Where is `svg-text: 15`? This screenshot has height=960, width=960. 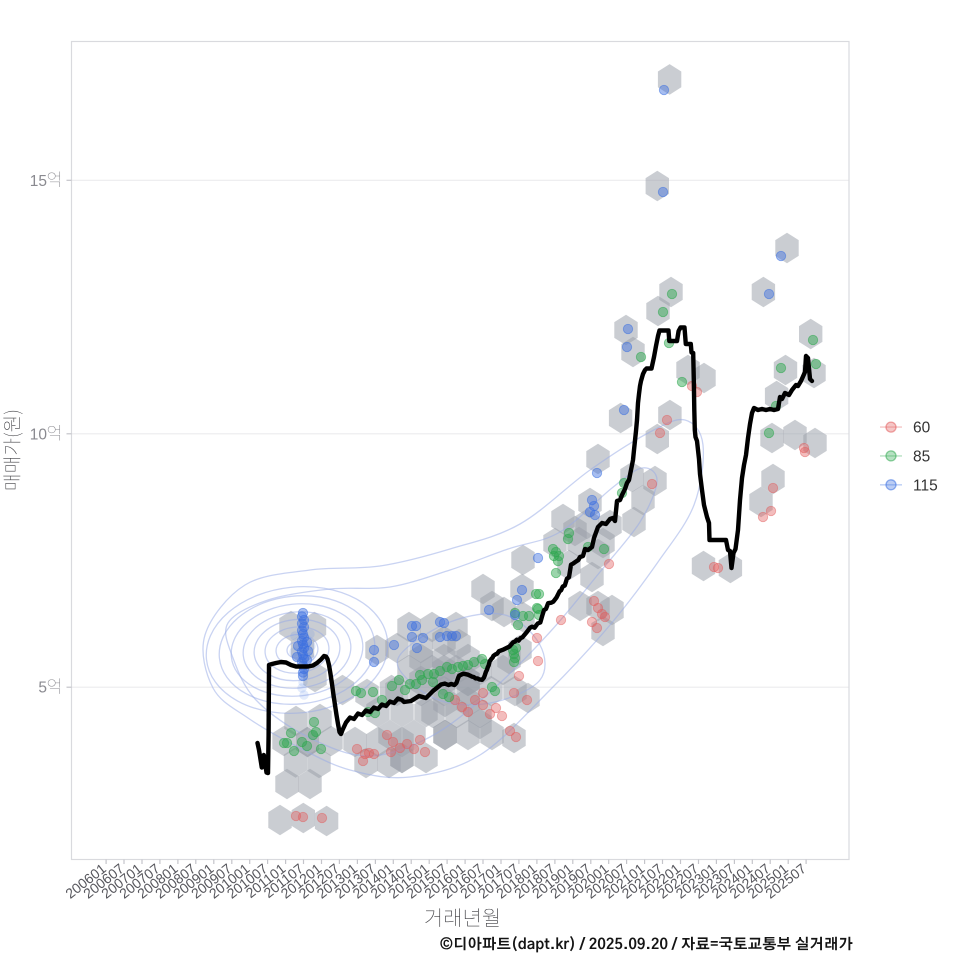 svg-text: 15 is located at coordinates (38, 181).